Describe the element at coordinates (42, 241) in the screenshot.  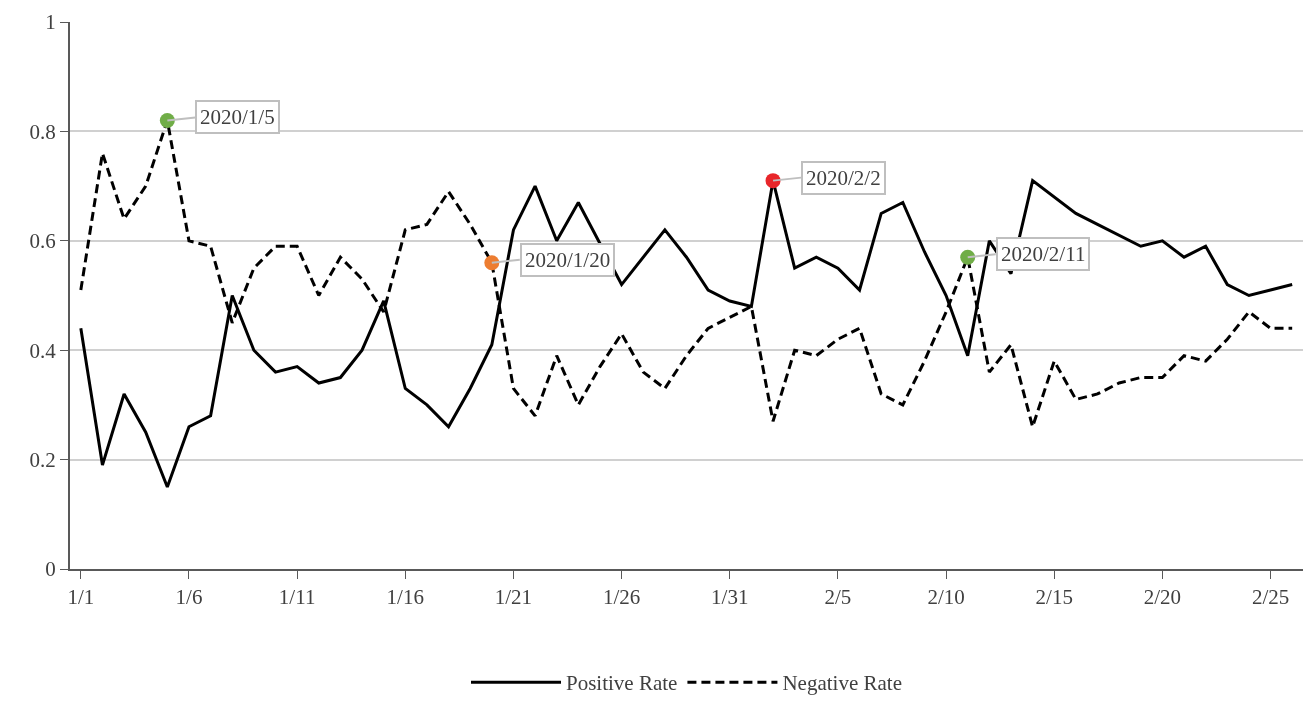
I see `y-tick-label: 0.6` at that location.